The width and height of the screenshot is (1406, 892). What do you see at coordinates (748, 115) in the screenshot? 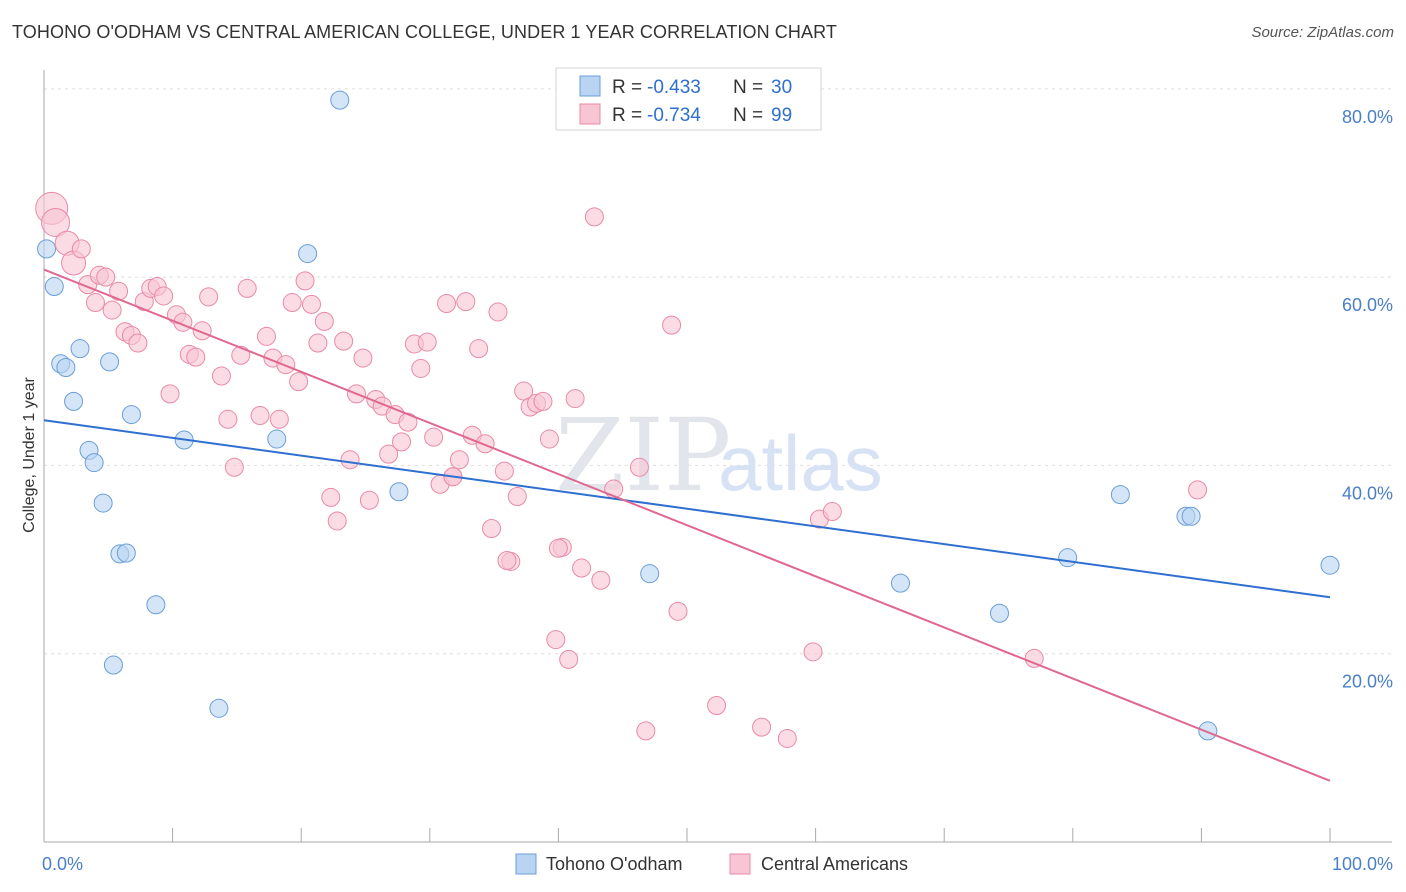
I see `legend-n-label-2: N =` at bounding box center [748, 115].